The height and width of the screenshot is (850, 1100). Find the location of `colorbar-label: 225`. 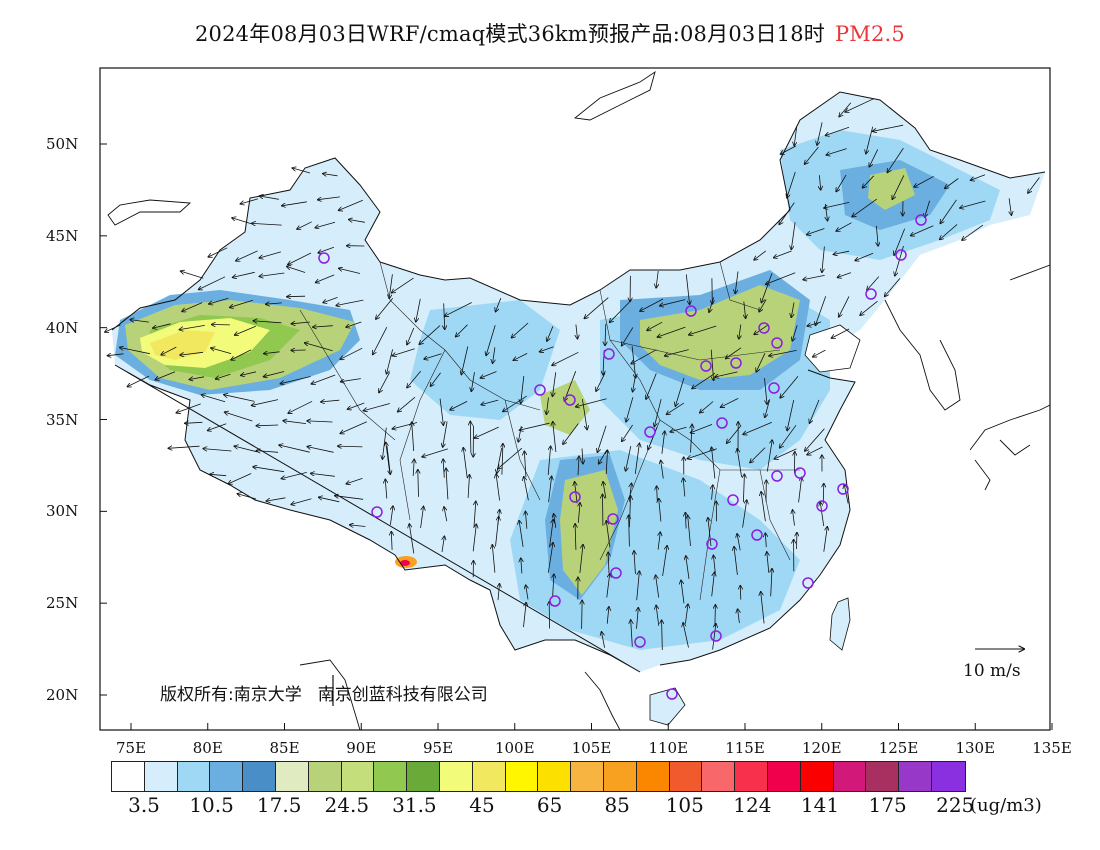

colorbar-label: 225 is located at coordinates (955, 805).